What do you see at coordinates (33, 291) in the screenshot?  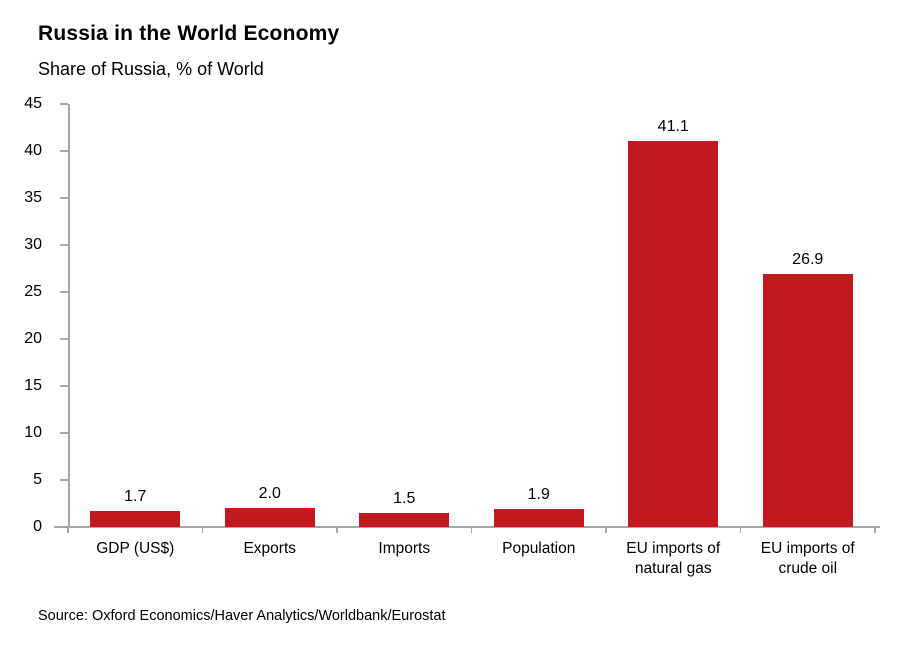 I see `y-tick-label: 25` at bounding box center [33, 291].